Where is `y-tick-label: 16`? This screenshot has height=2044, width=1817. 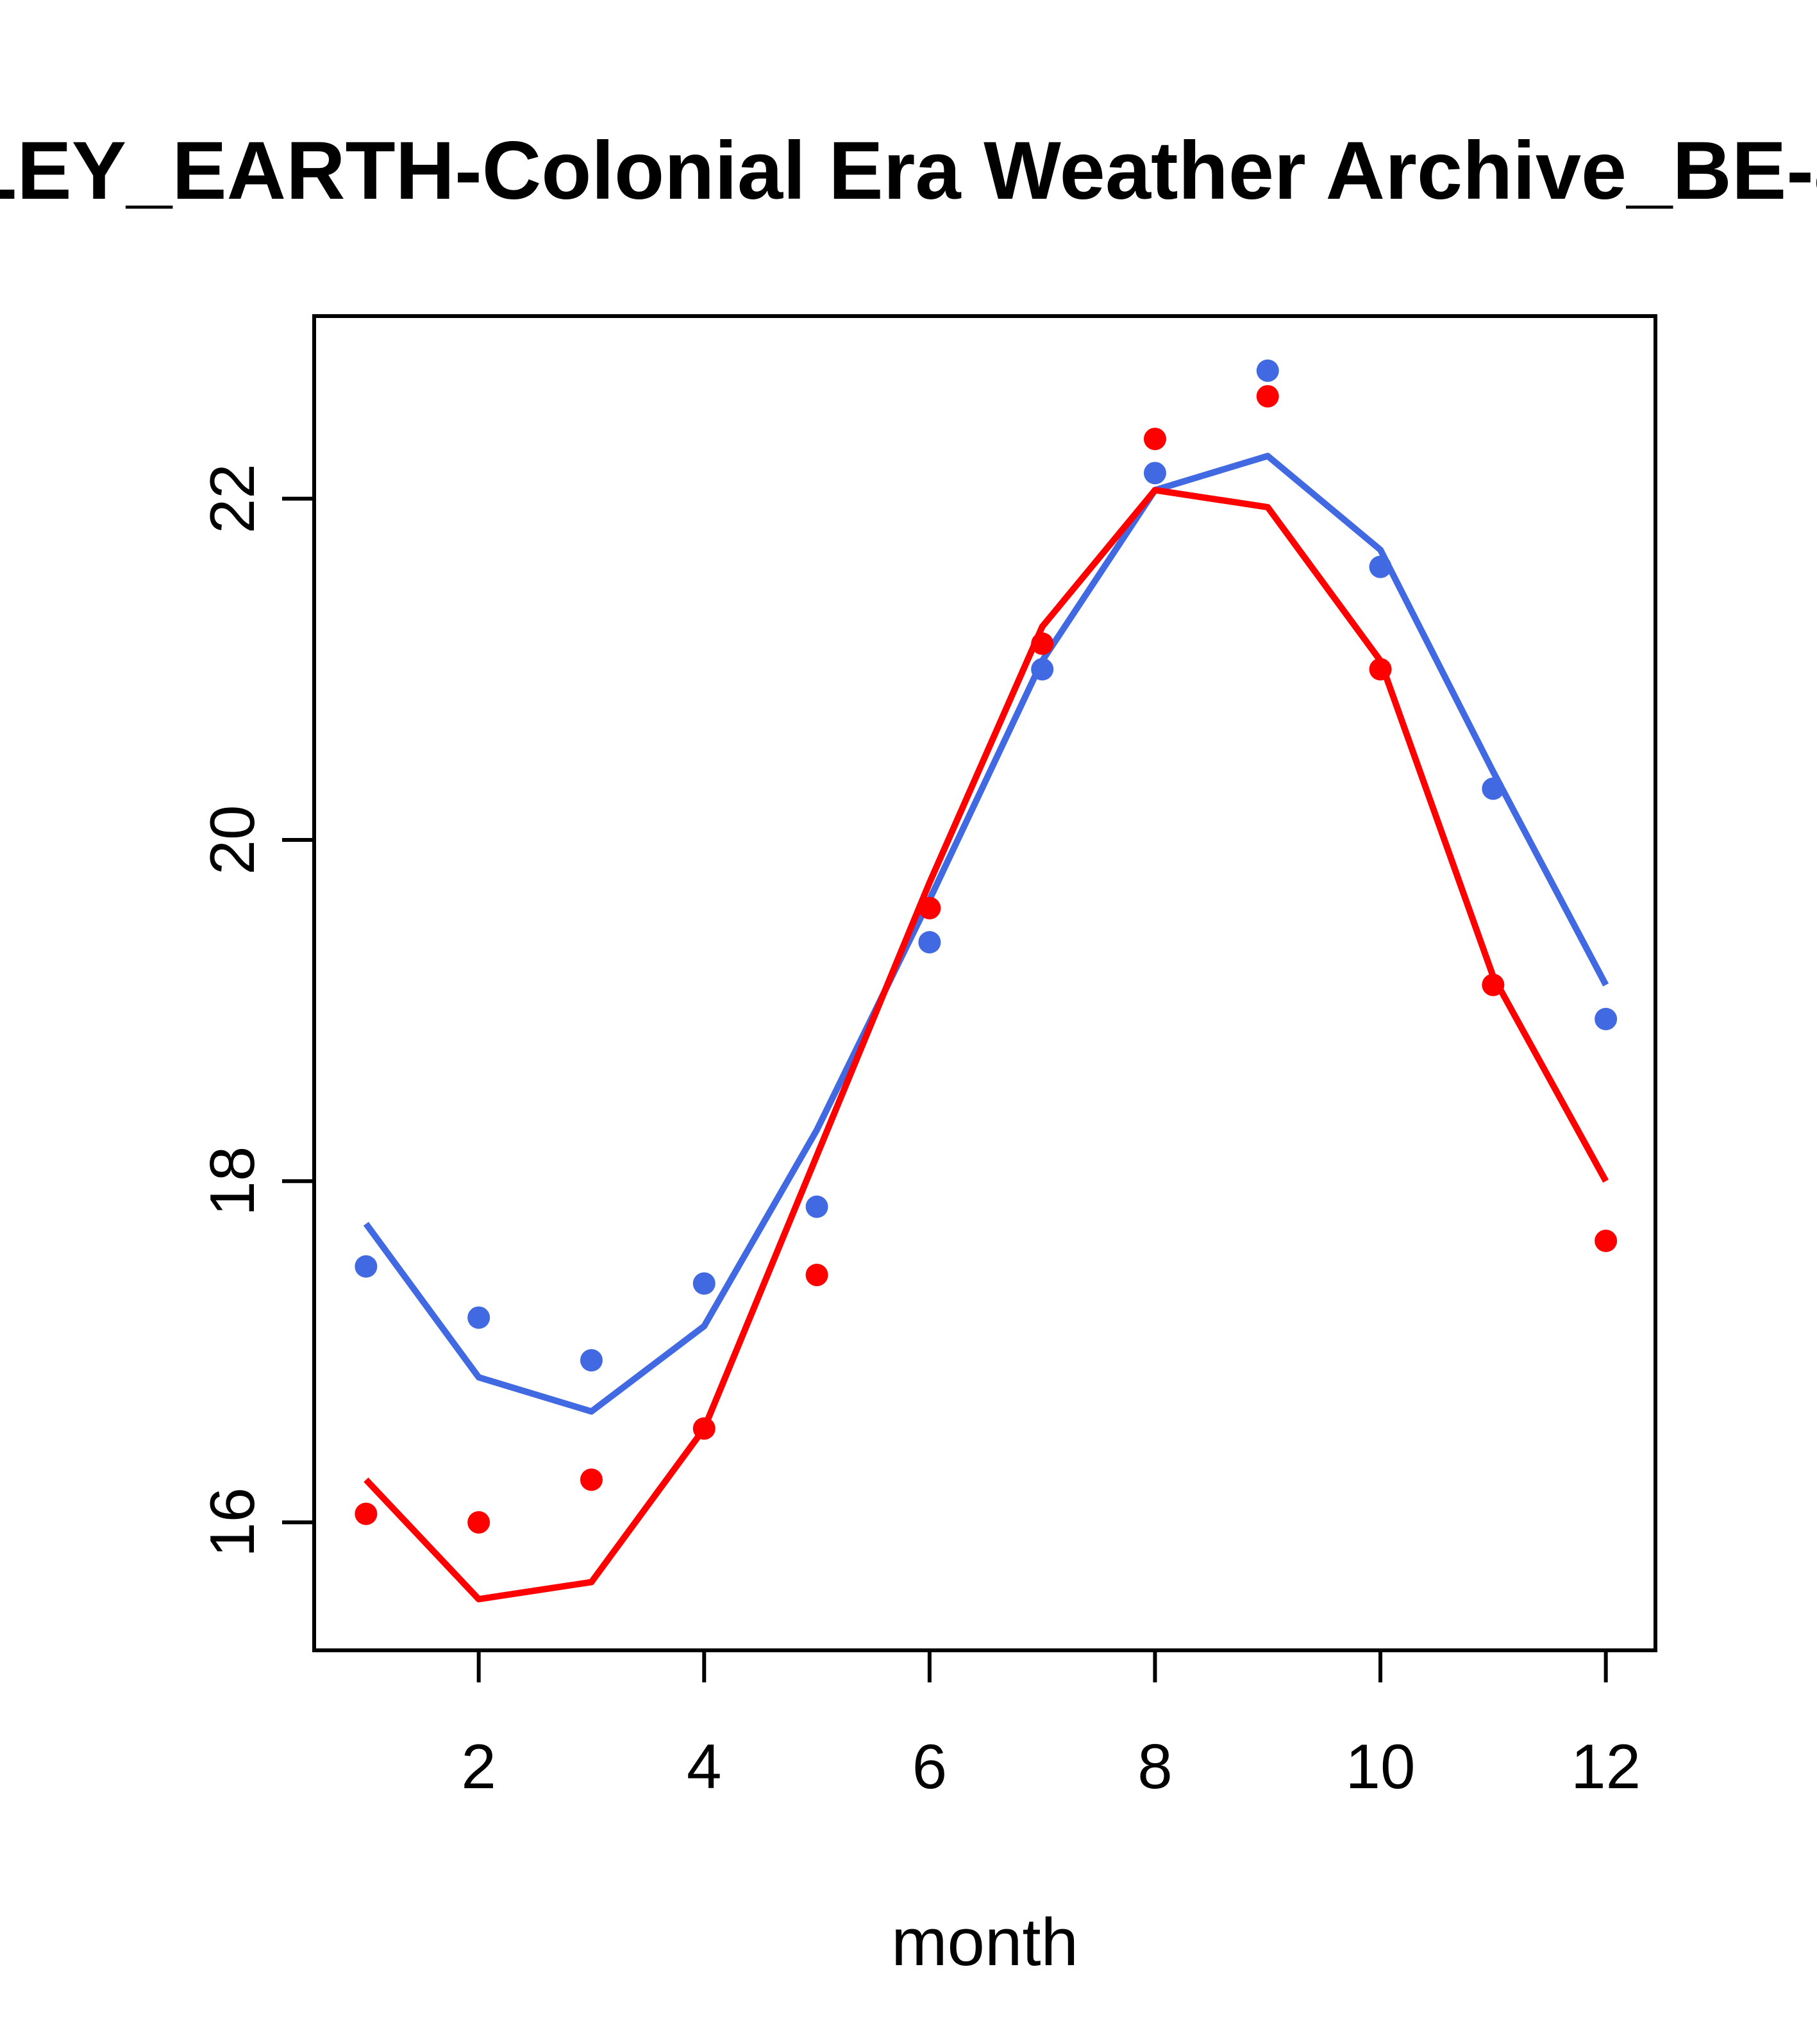
y-tick-label: 16 is located at coordinates (232, 1522).